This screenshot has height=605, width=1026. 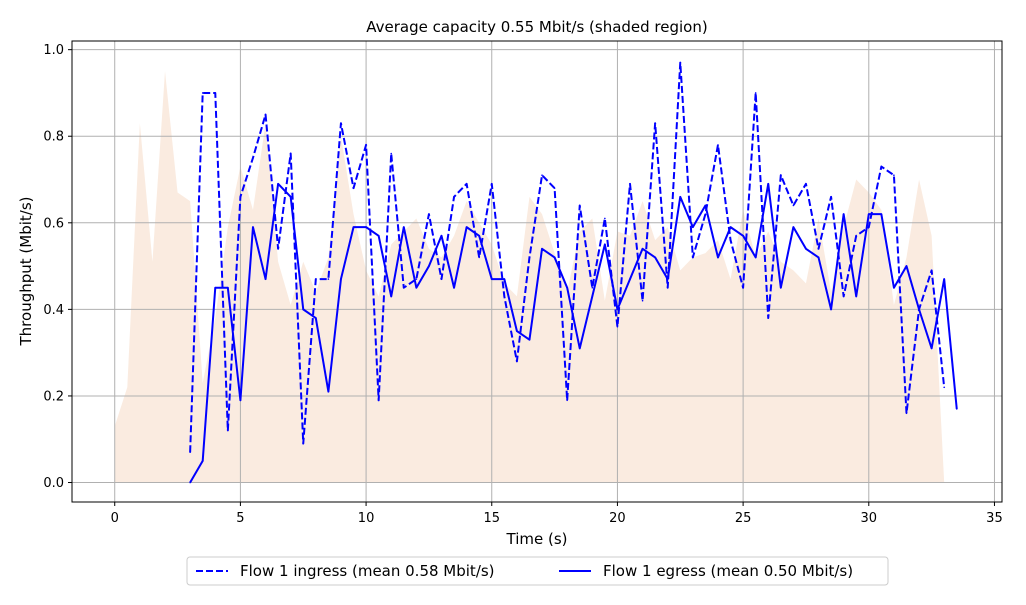 What do you see at coordinates (115, 518) in the screenshot?
I see `x-tick-label: 0` at bounding box center [115, 518].